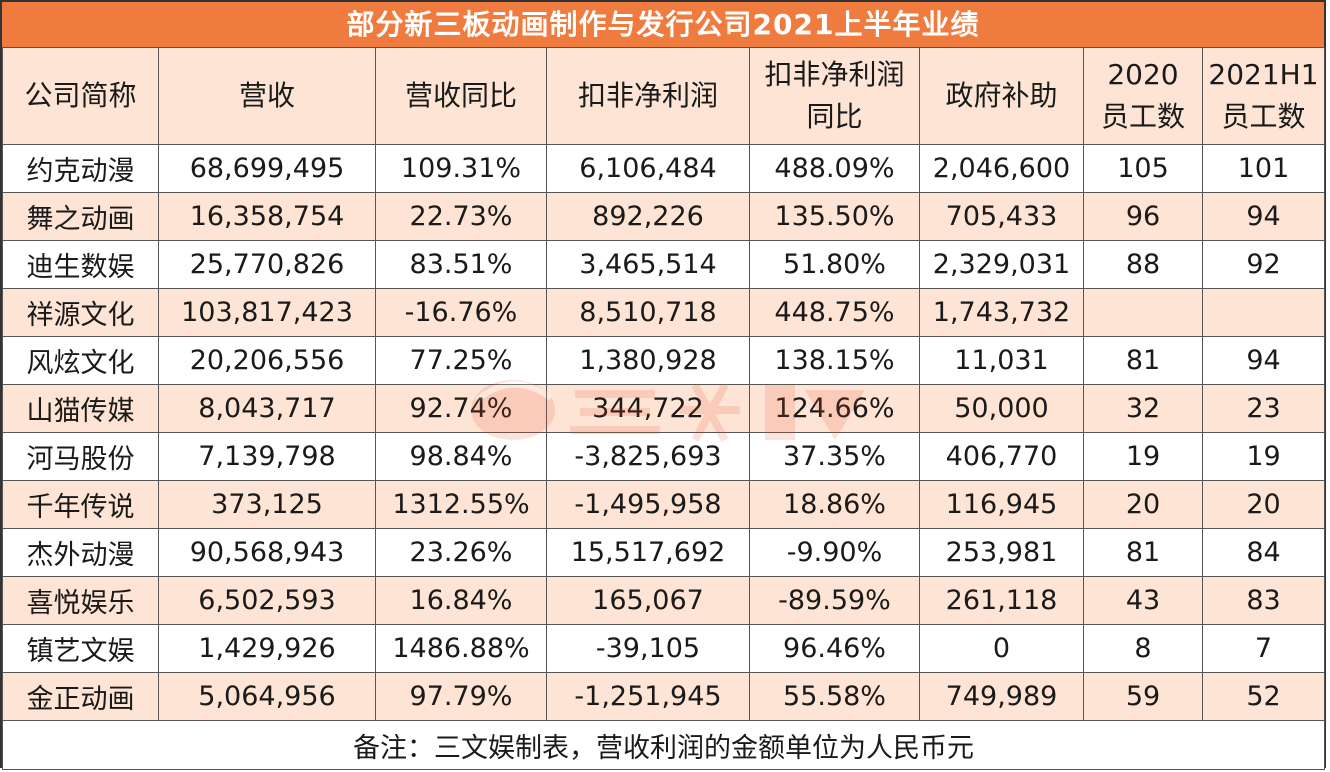 The width and height of the screenshot is (1330, 772). I want to click on cell-revenue-yoy: 23.26%, so click(461, 552).